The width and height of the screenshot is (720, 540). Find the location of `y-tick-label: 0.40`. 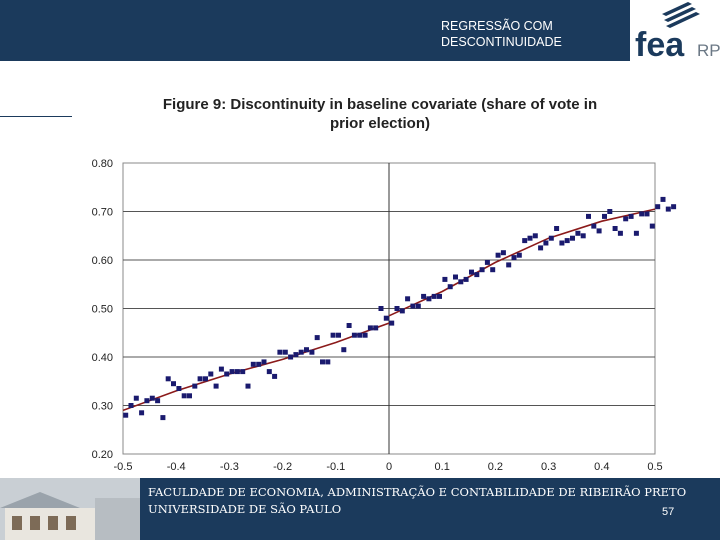

y-tick-label: 0.40 is located at coordinates (102, 358).